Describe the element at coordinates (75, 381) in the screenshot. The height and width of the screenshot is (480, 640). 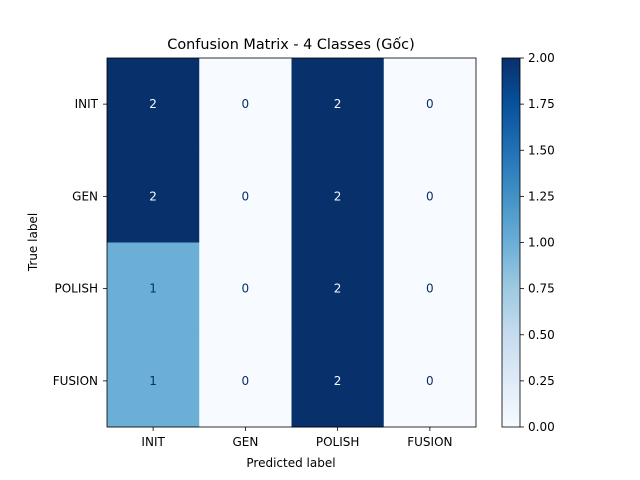
I see `y-tick-label: FUSION` at that location.